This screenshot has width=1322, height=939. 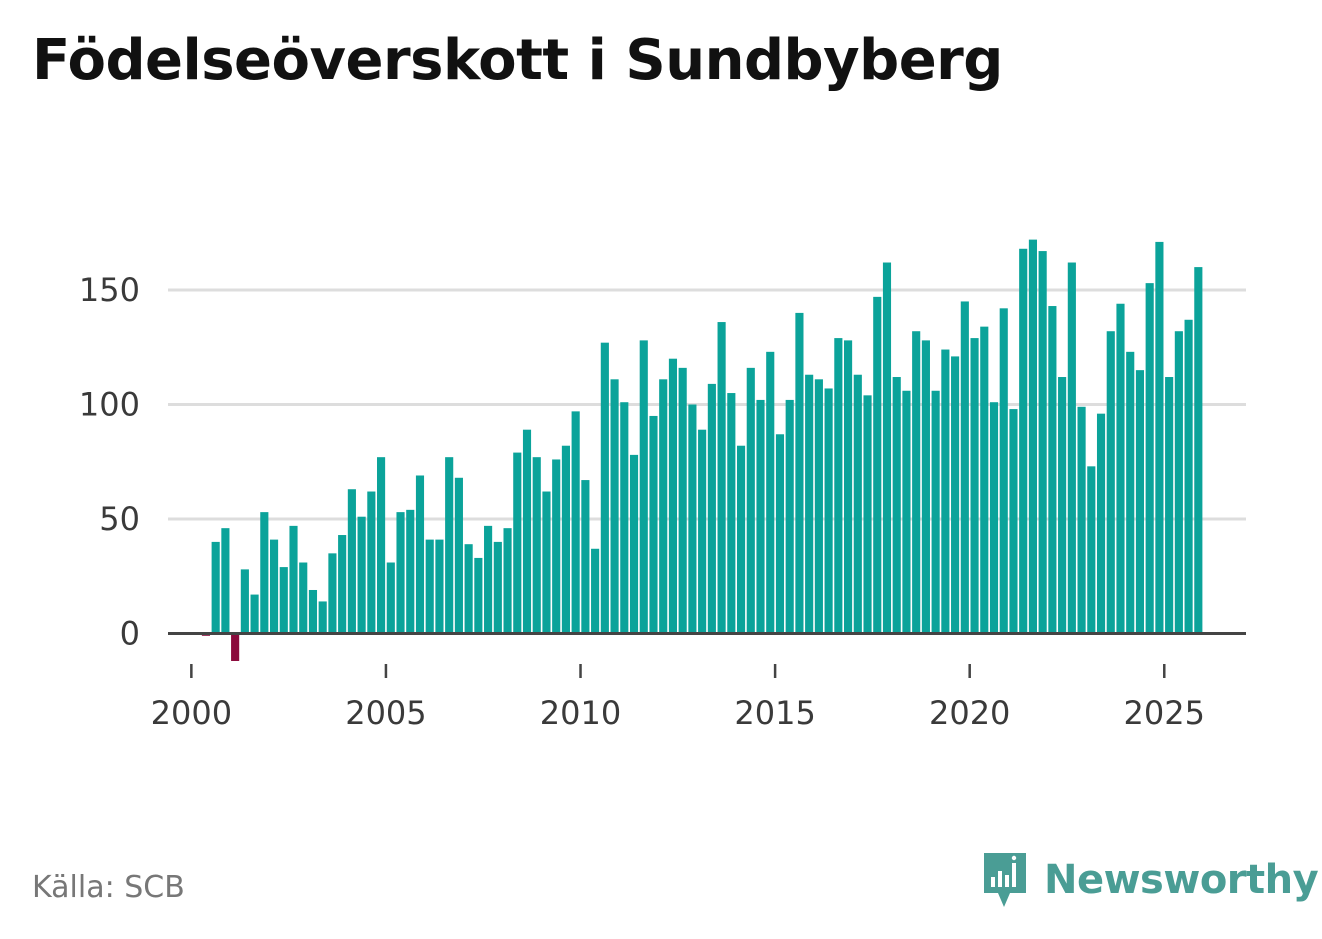 What do you see at coordinates (130, 634) in the screenshot?
I see `y-tick-label-0: 0` at bounding box center [130, 634].